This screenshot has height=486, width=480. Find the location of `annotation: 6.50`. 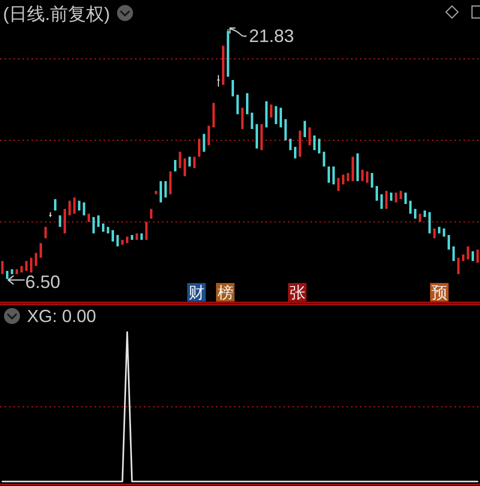

annotation: 6.50 is located at coordinates (42, 282).